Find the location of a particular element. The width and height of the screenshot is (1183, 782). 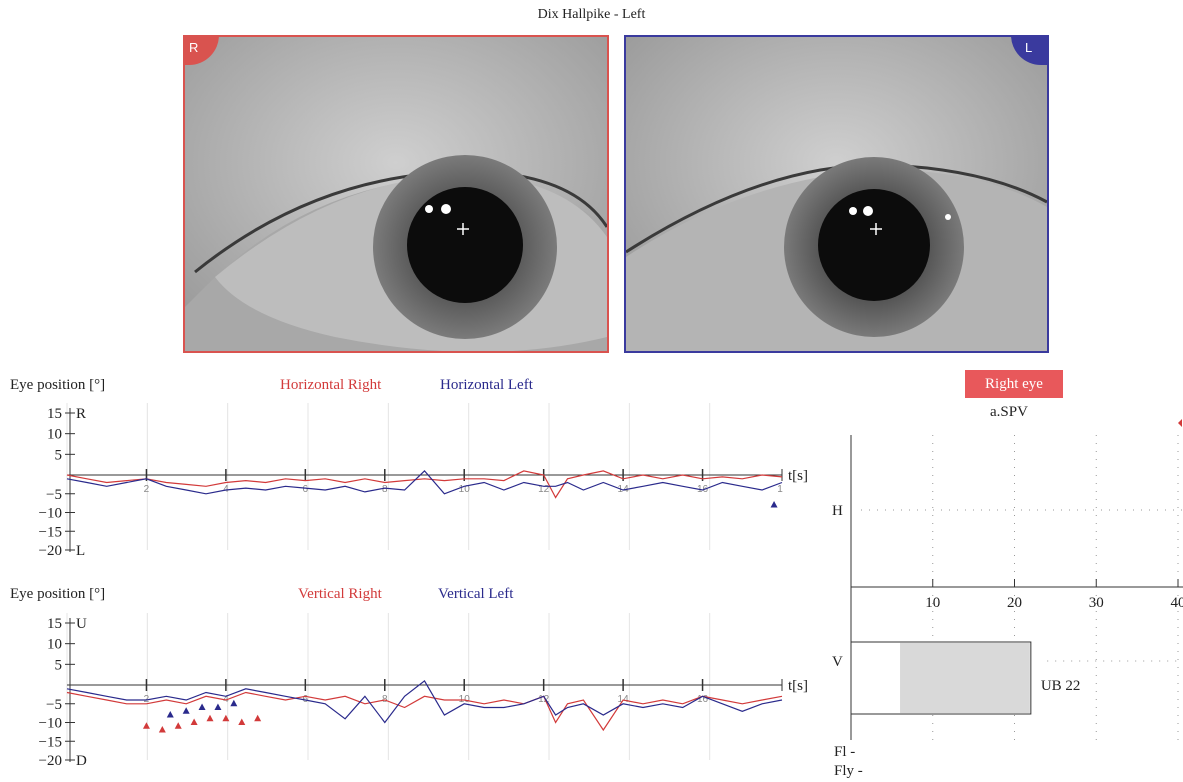

left-eye-drawing is located at coordinates (836, 194).